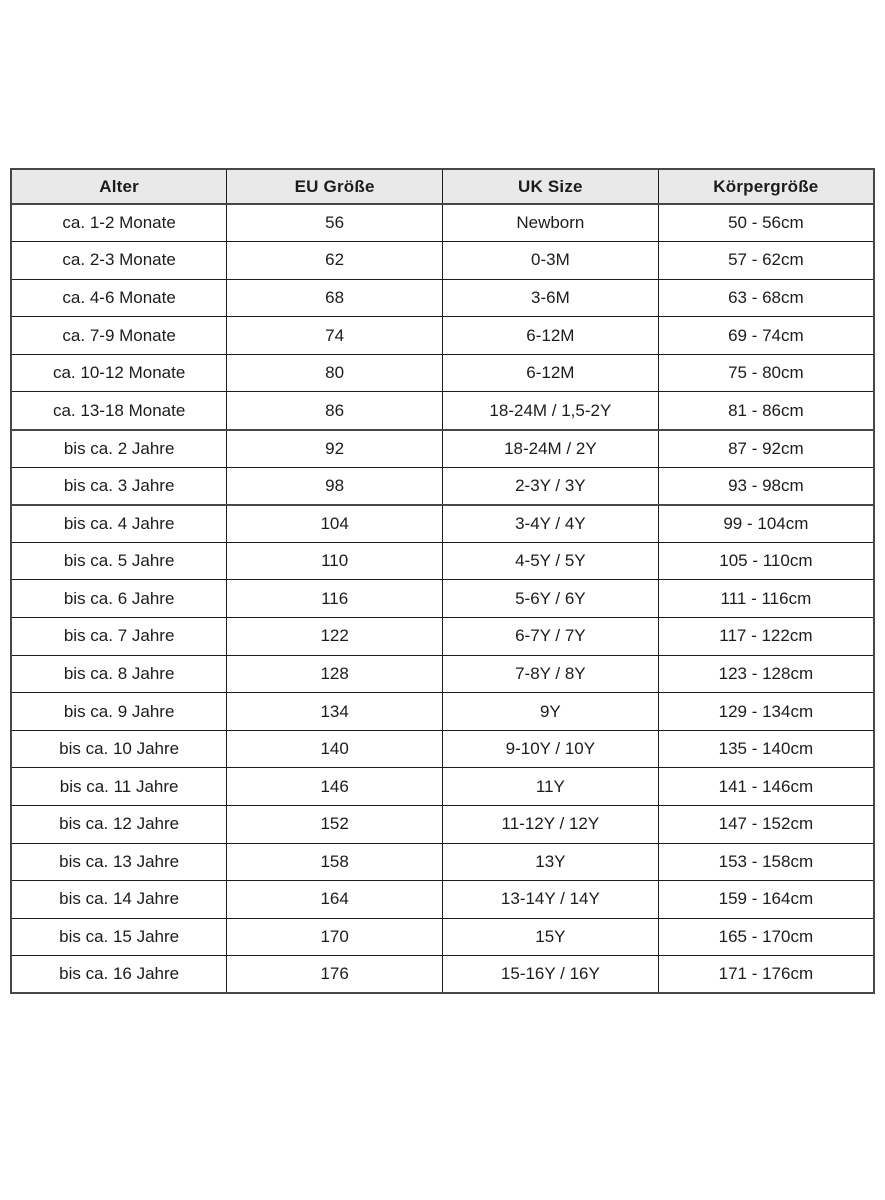  I want to click on table-row: bis ca. 4 Jahre 104 3-4Y / 4Y 99 - 104cm, so click(442, 523).